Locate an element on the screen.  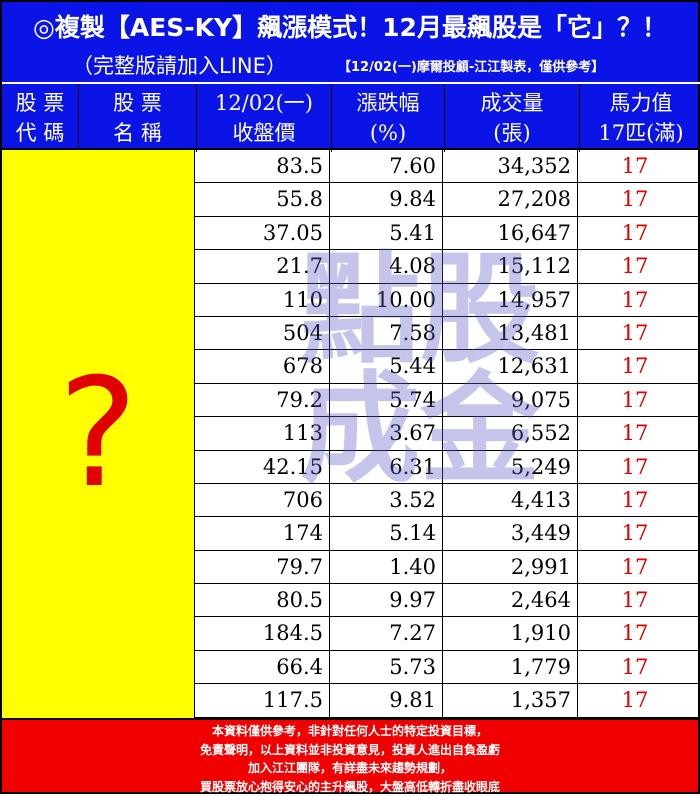
volume: 27,208 is located at coordinates (510, 199).